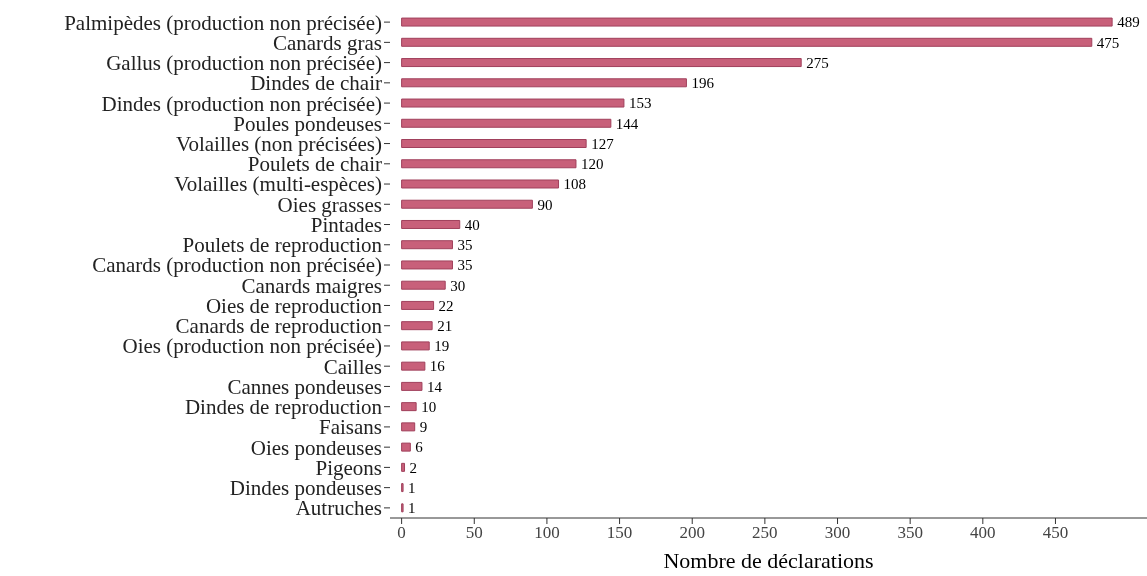  I want to click on data-label: 475, so click(1108, 42).